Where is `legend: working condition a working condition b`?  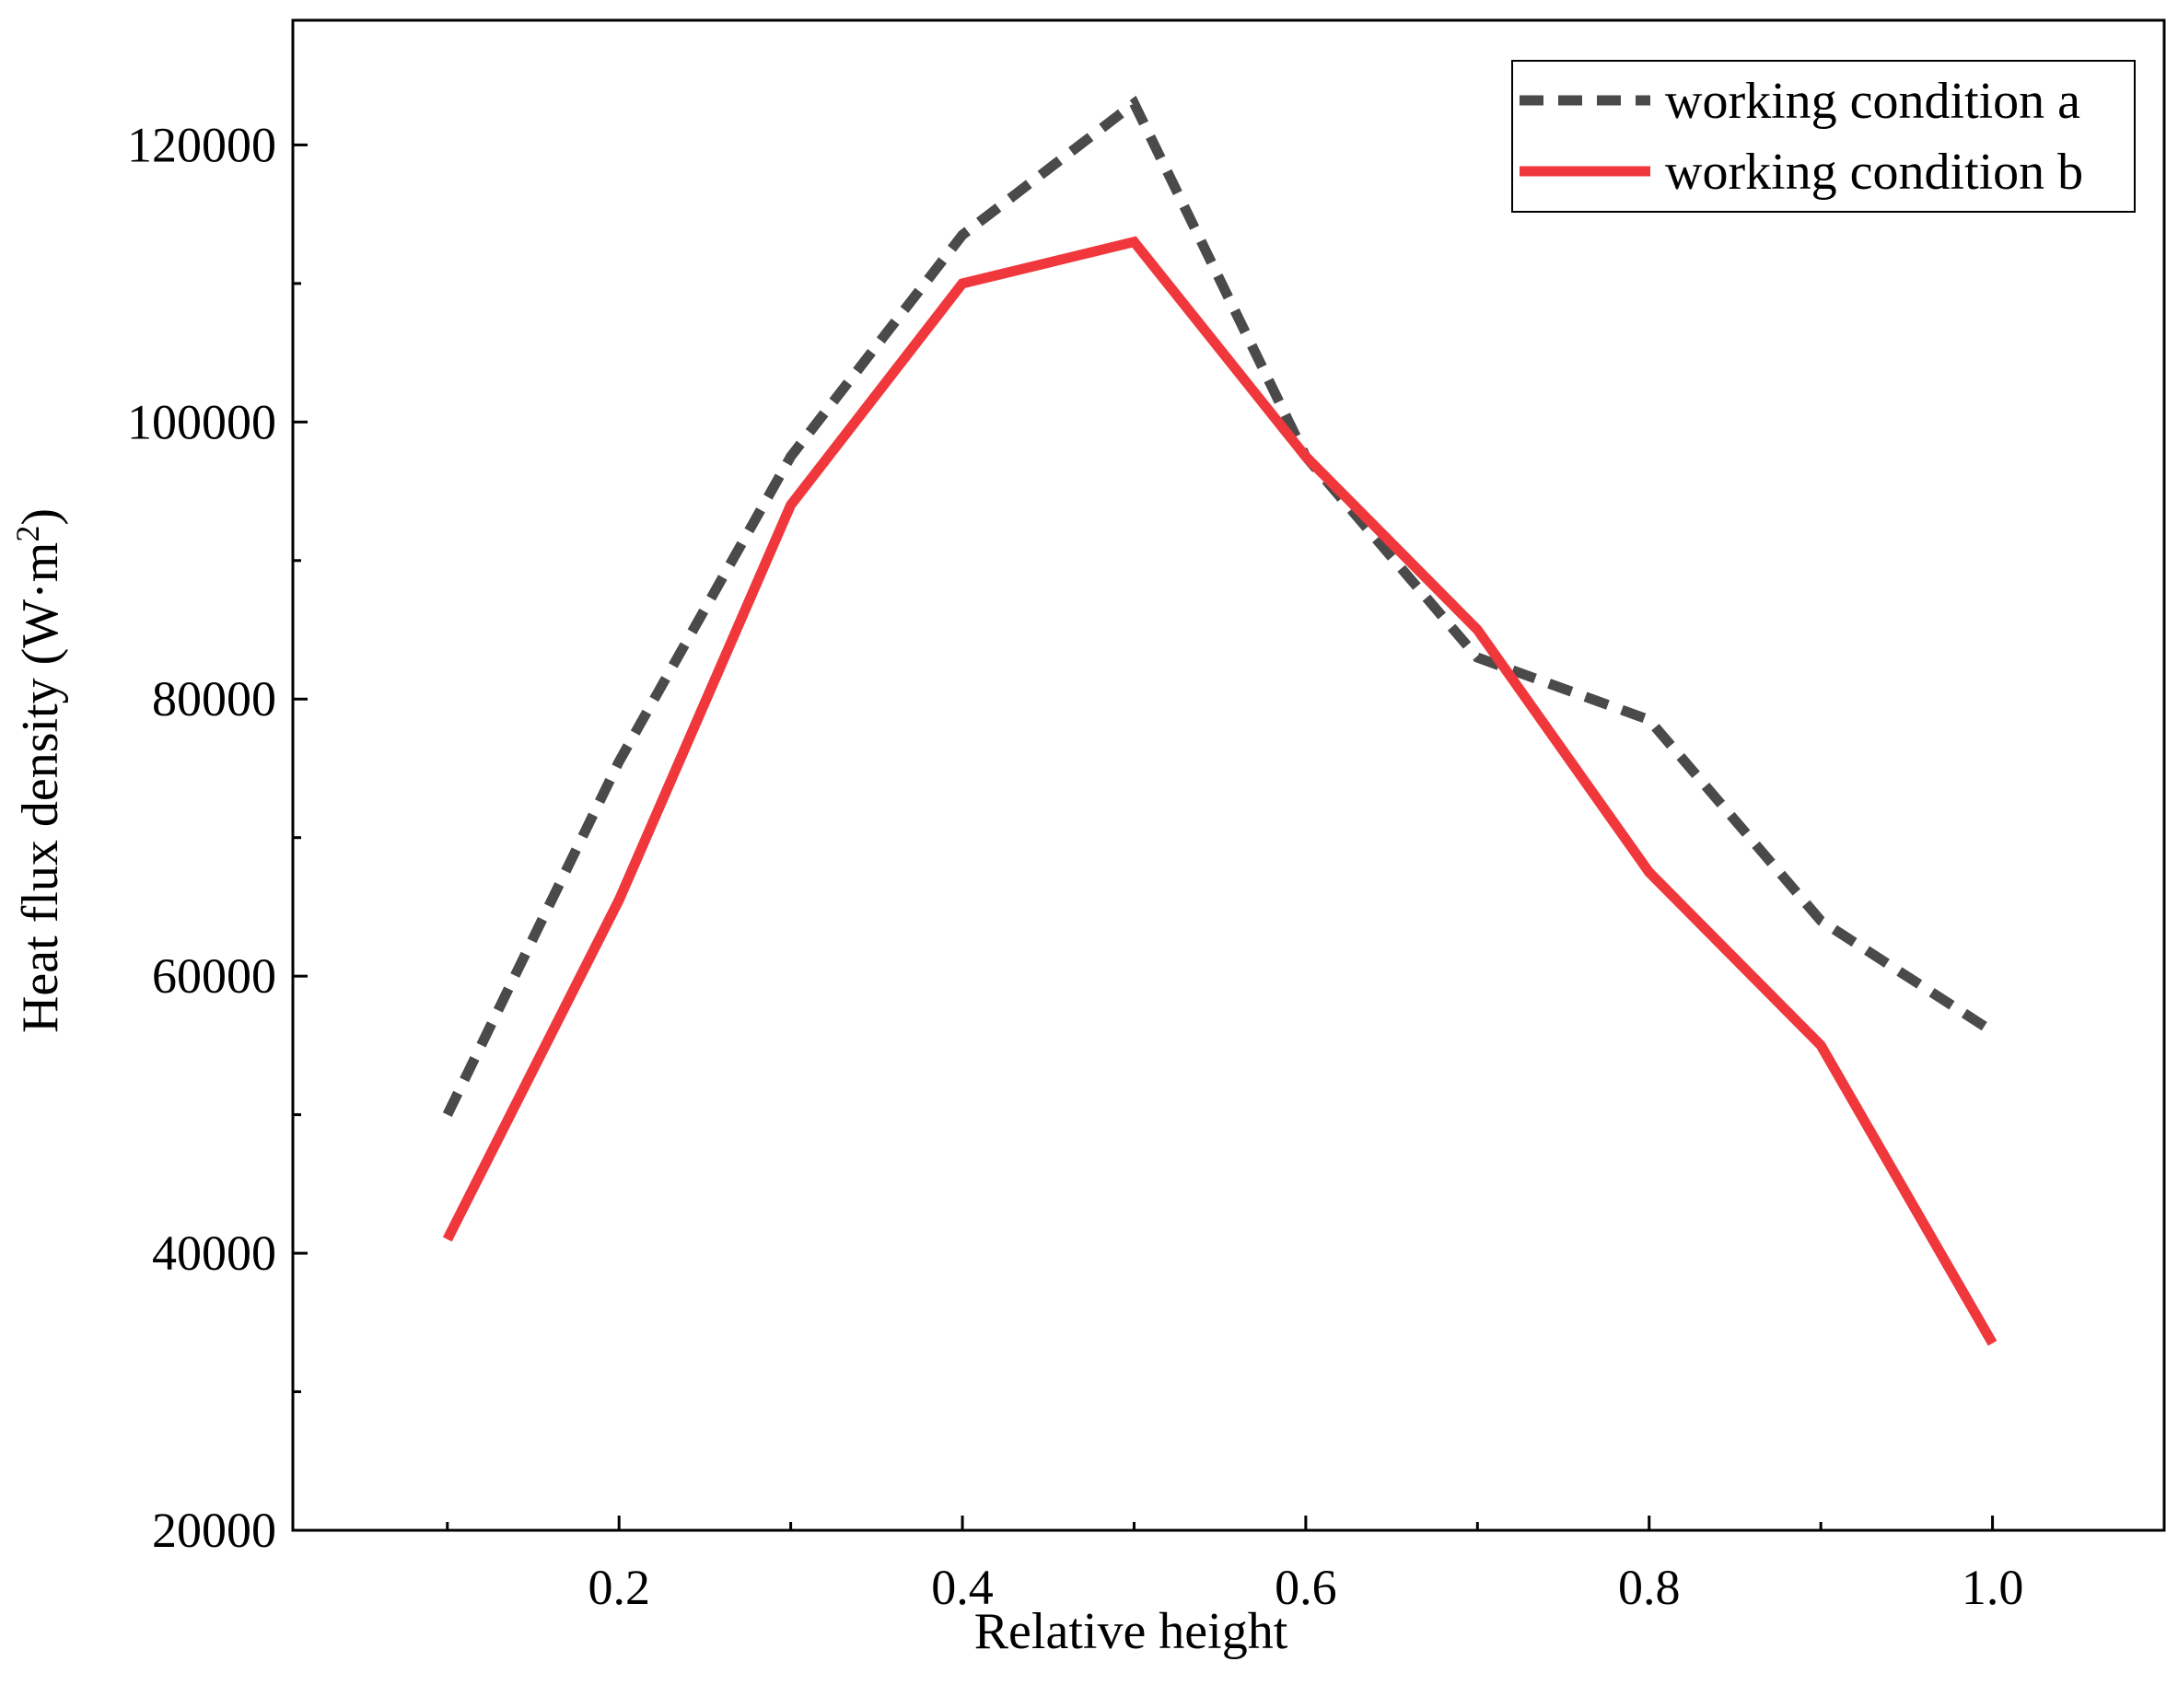 legend: working condition a working condition b is located at coordinates (1824, 136).